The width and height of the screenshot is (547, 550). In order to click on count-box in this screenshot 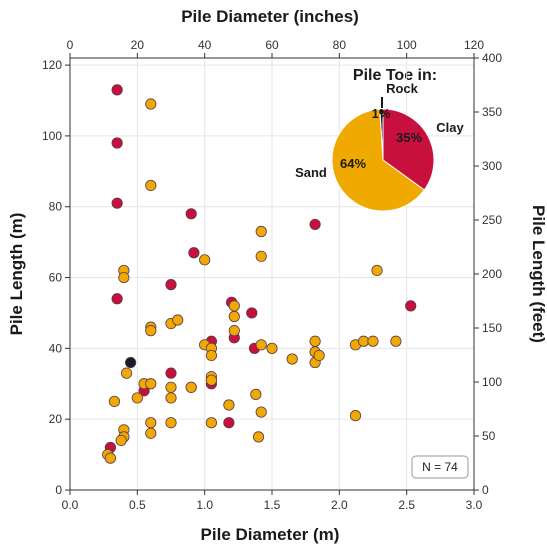, I will do `click(440, 467)`.